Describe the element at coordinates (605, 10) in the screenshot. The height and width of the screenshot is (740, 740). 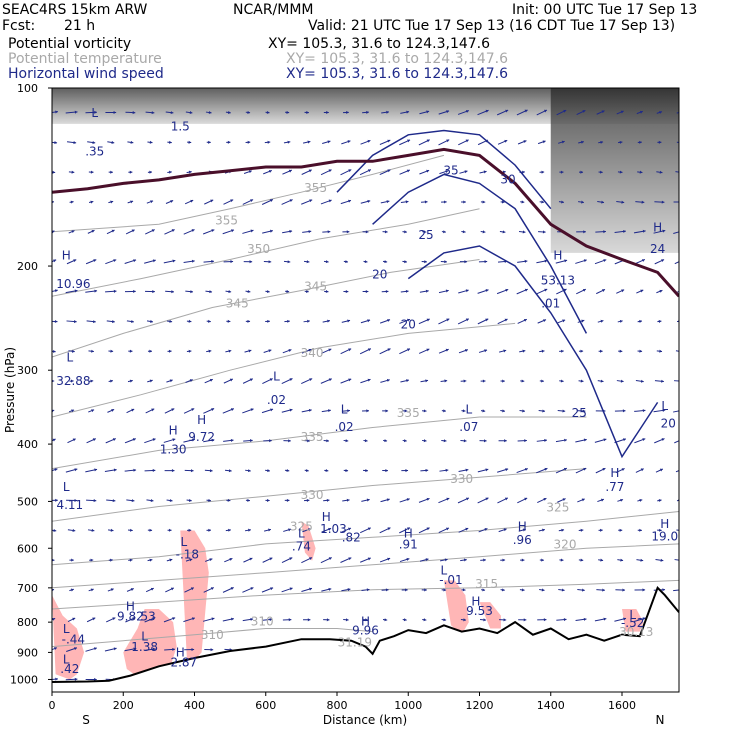
I see `init-time: Init: 00 UTC Tue 17 Sep 13` at that location.